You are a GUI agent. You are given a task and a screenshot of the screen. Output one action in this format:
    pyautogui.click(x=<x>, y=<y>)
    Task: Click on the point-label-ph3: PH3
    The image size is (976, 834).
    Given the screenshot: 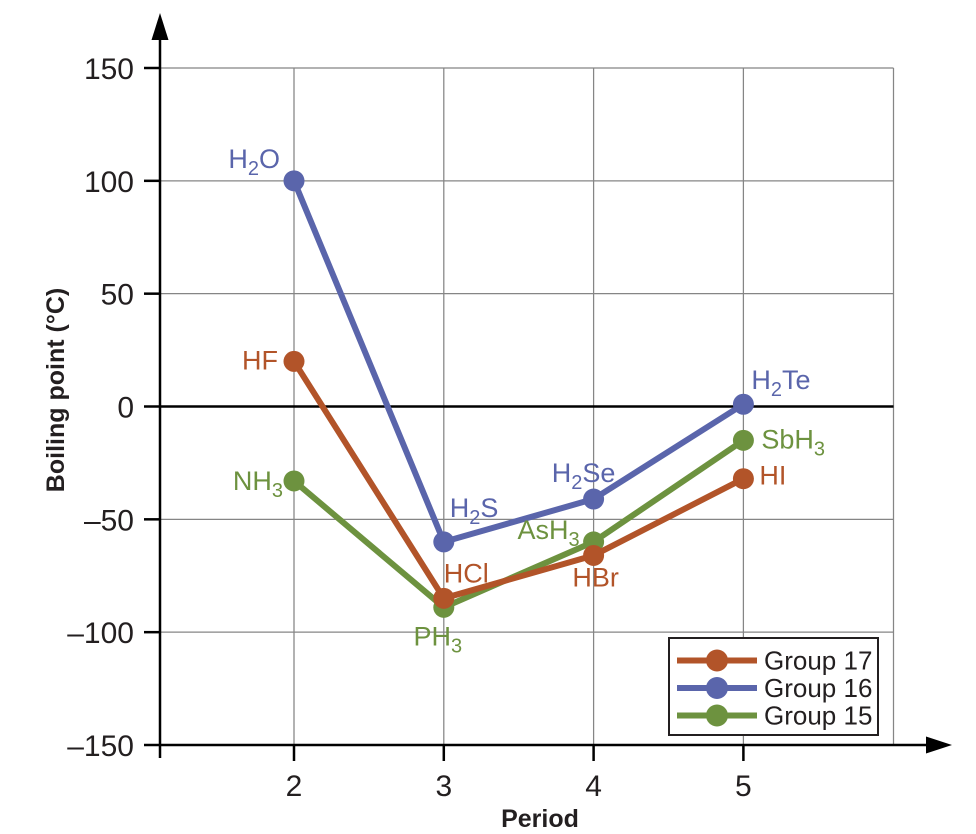 What is the action you would take?
    pyautogui.click(x=437, y=639)
    